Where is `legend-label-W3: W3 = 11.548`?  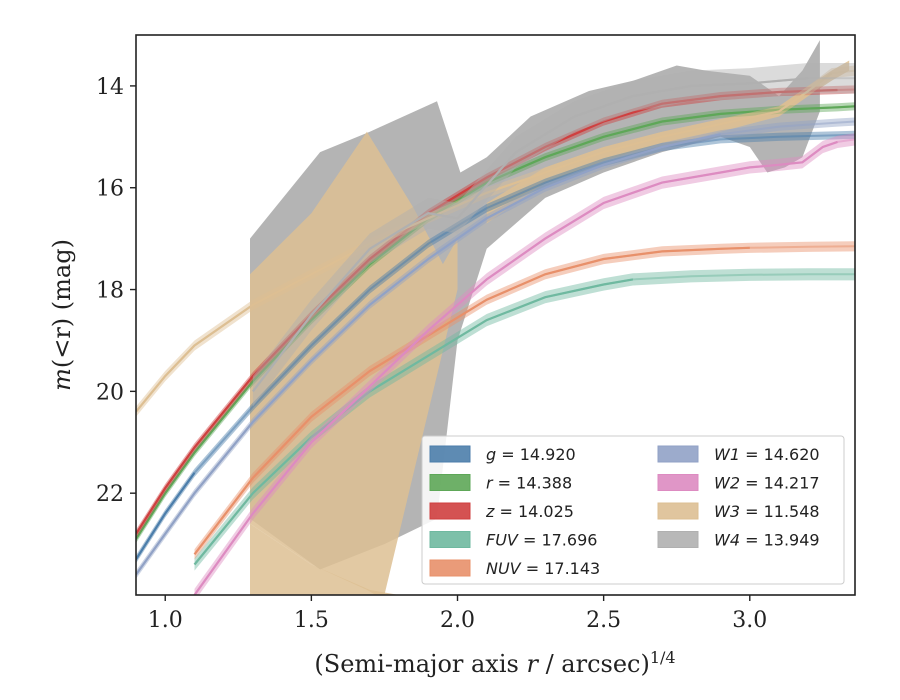
legend-label-W3: W3 = 11.548 is located at coordinates (767, 511).